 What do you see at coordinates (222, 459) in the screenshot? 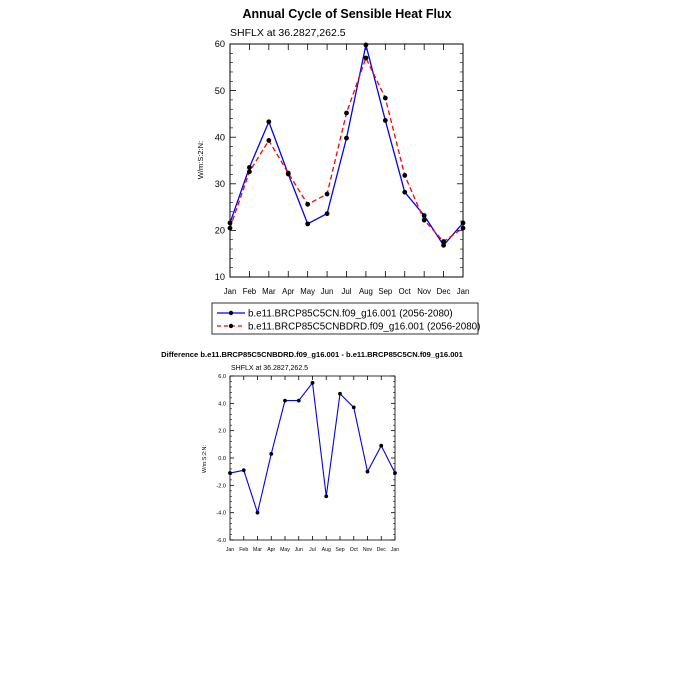
I see `y-tick-label: 0.0` at bounding box center [222, 459].